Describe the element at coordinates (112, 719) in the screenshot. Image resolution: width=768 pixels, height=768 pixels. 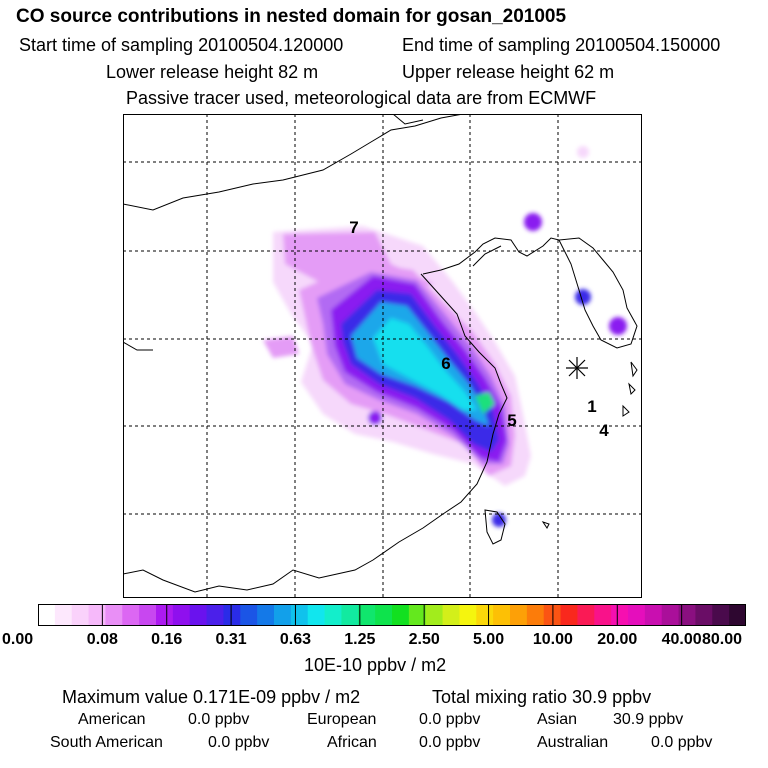
I see `region-name-american: American` at that location.